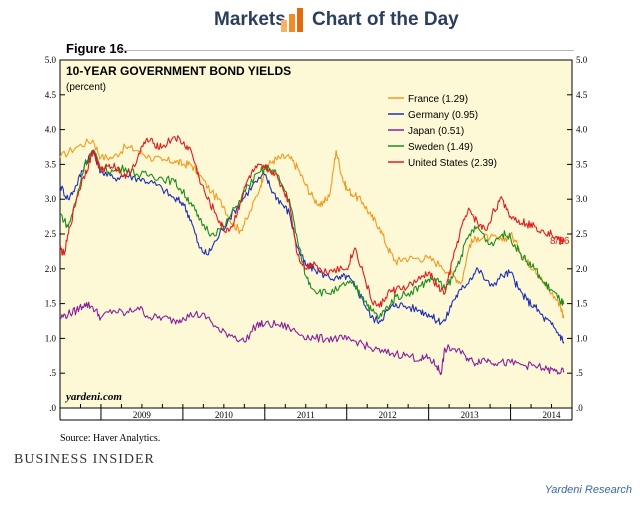 The image size is (640, 506). I want to click on y-axis-left: 5.0 4.5 4.0 3.5 3.0 2.5 2.0 1.5 1.0 .5 .0, so click(55, 234).